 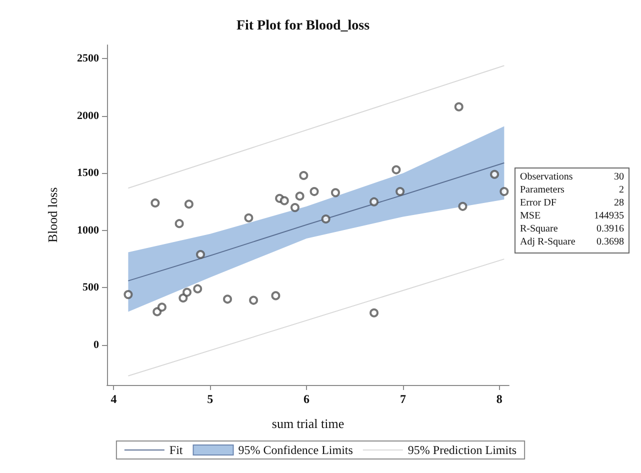 I want to click on text: R-Square, so click(x=539, y=229).